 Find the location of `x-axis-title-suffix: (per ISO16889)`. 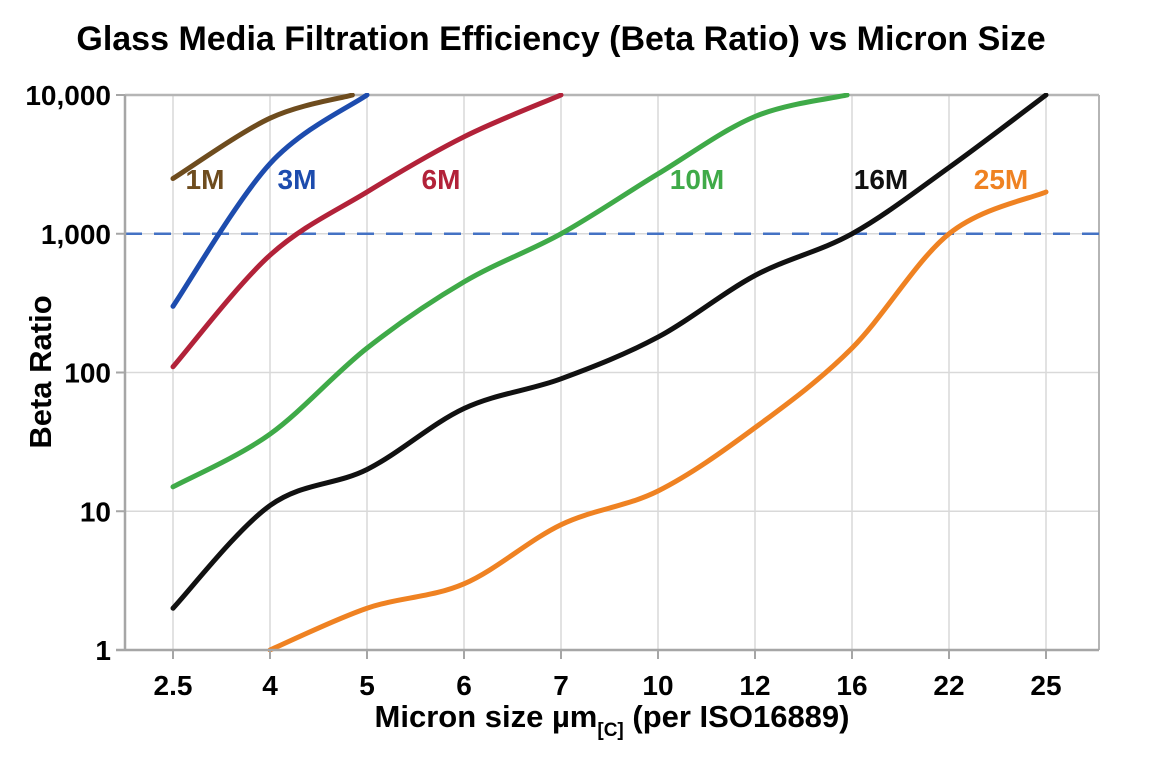

x-axis-title-suffix: (per ISO16889) is located at coordinates (736, 716).